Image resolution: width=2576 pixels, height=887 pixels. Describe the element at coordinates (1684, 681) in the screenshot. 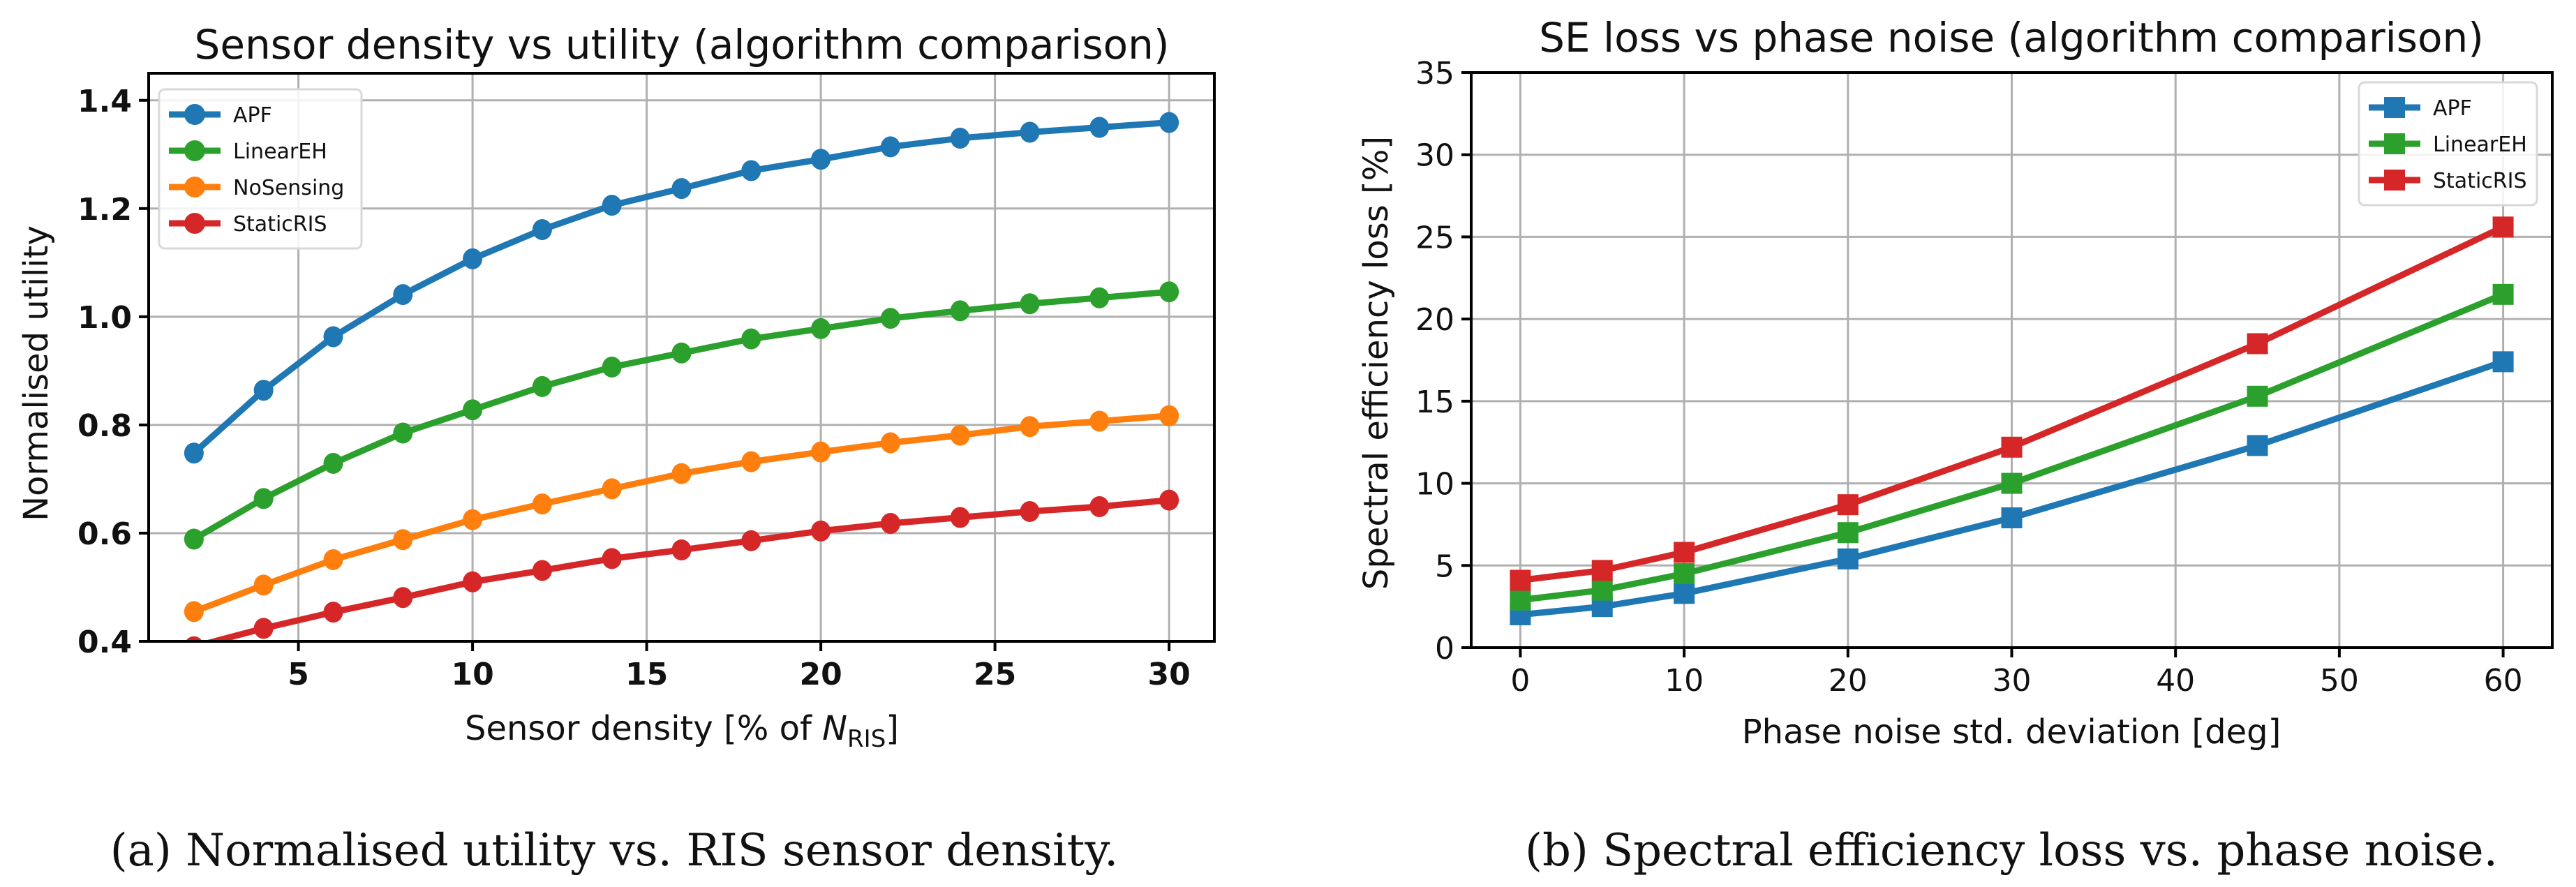

I see `x-tick-label: 10` at that location.